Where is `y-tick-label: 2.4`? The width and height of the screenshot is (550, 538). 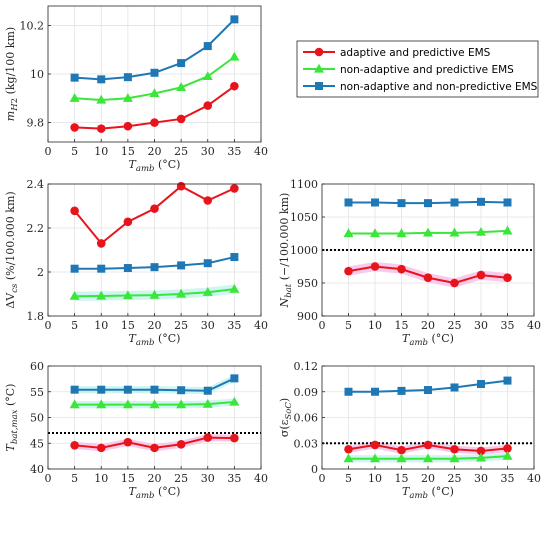
y-tick-label: 2.4 is located at coordinates (36, 184).